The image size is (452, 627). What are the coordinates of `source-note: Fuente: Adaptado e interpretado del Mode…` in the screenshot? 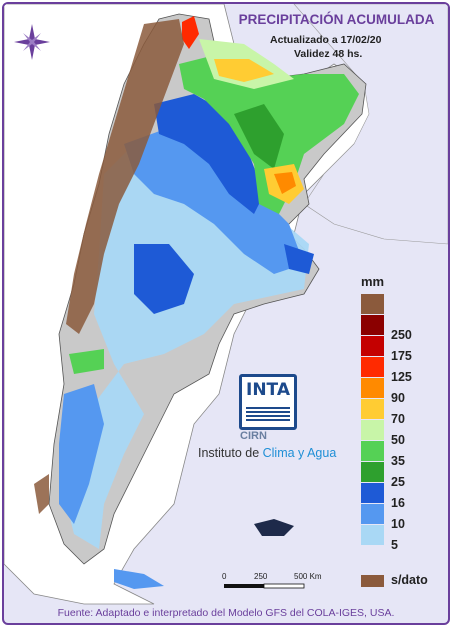 It's located at (226, 613).